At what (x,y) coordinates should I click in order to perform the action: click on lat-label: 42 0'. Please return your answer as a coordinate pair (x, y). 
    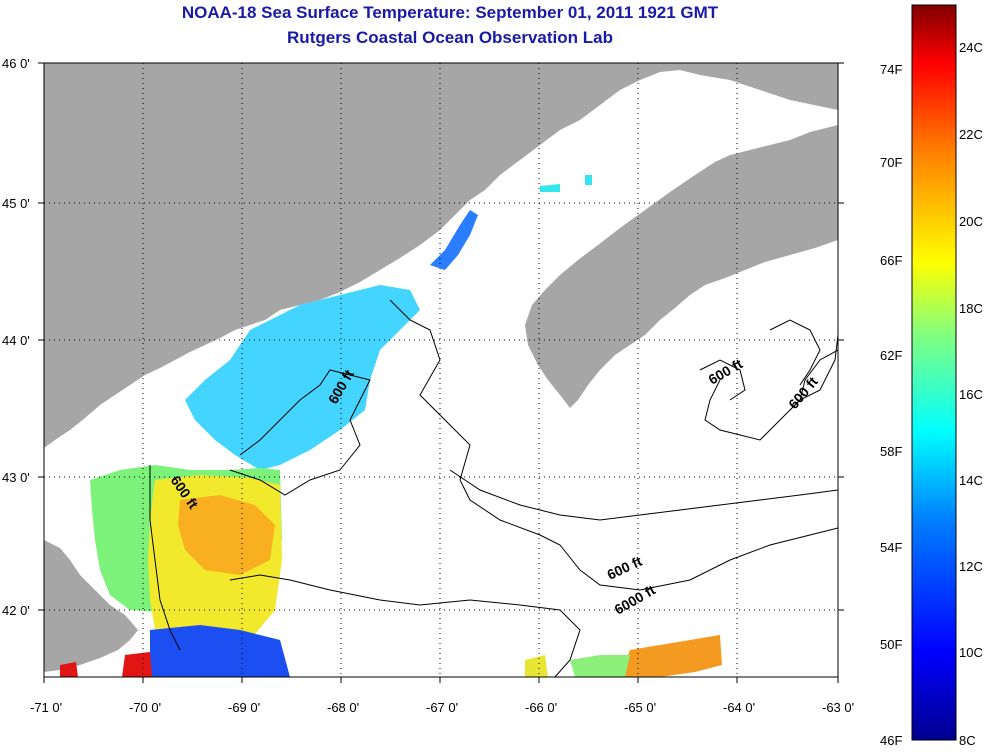
    Looking at the image, I should click on (16, 610).